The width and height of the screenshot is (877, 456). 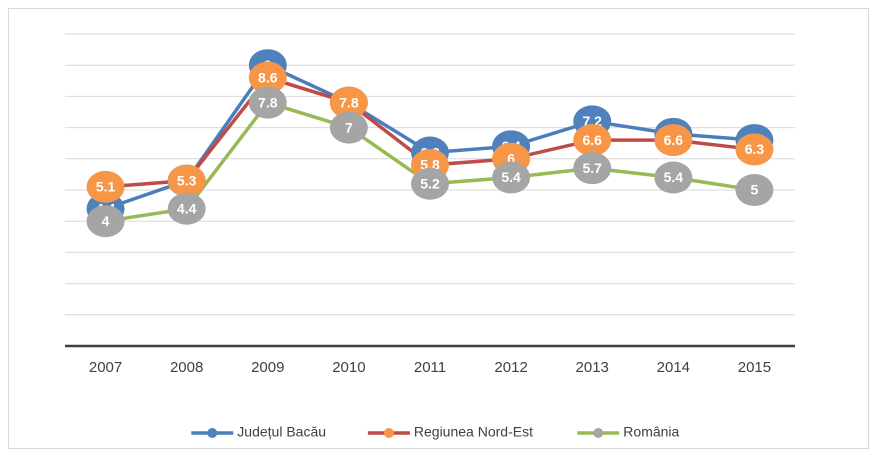 I want to click on legend-item: România, so click(x=628, y=432).